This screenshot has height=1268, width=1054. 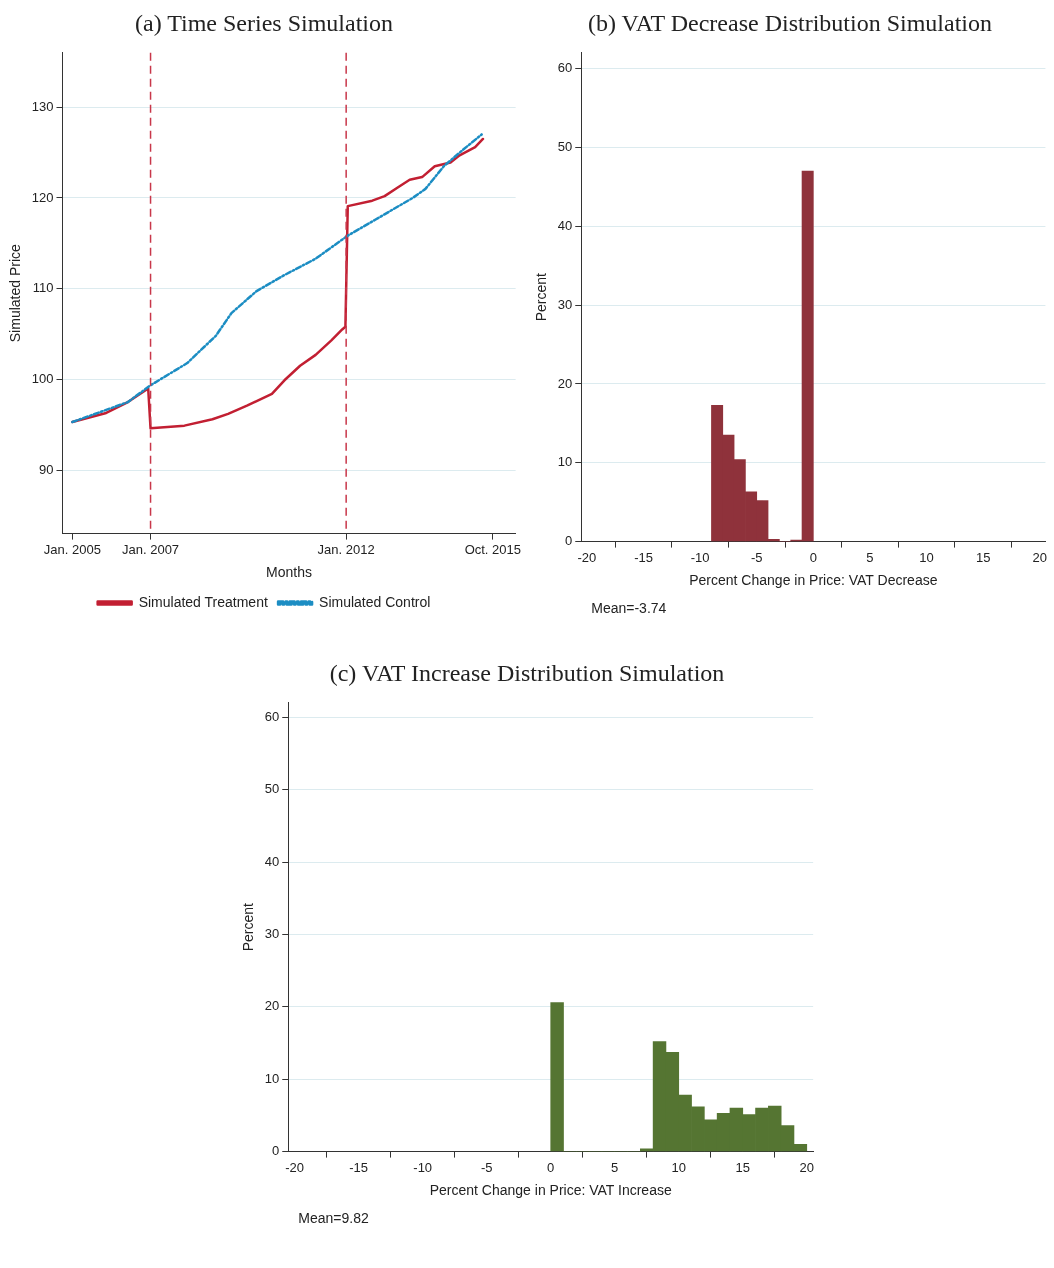 What do you see at coordinates (550, 1190) in the screenshot?
I see `x-axis-title: Percent Change in Price: VAT Increase` at bounding box center [550, 1190].